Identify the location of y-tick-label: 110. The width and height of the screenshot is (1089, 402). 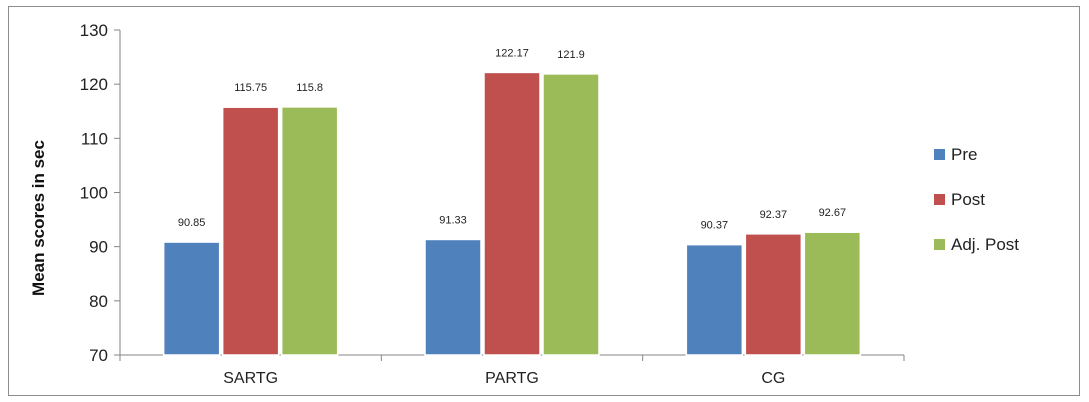
(94, 138).